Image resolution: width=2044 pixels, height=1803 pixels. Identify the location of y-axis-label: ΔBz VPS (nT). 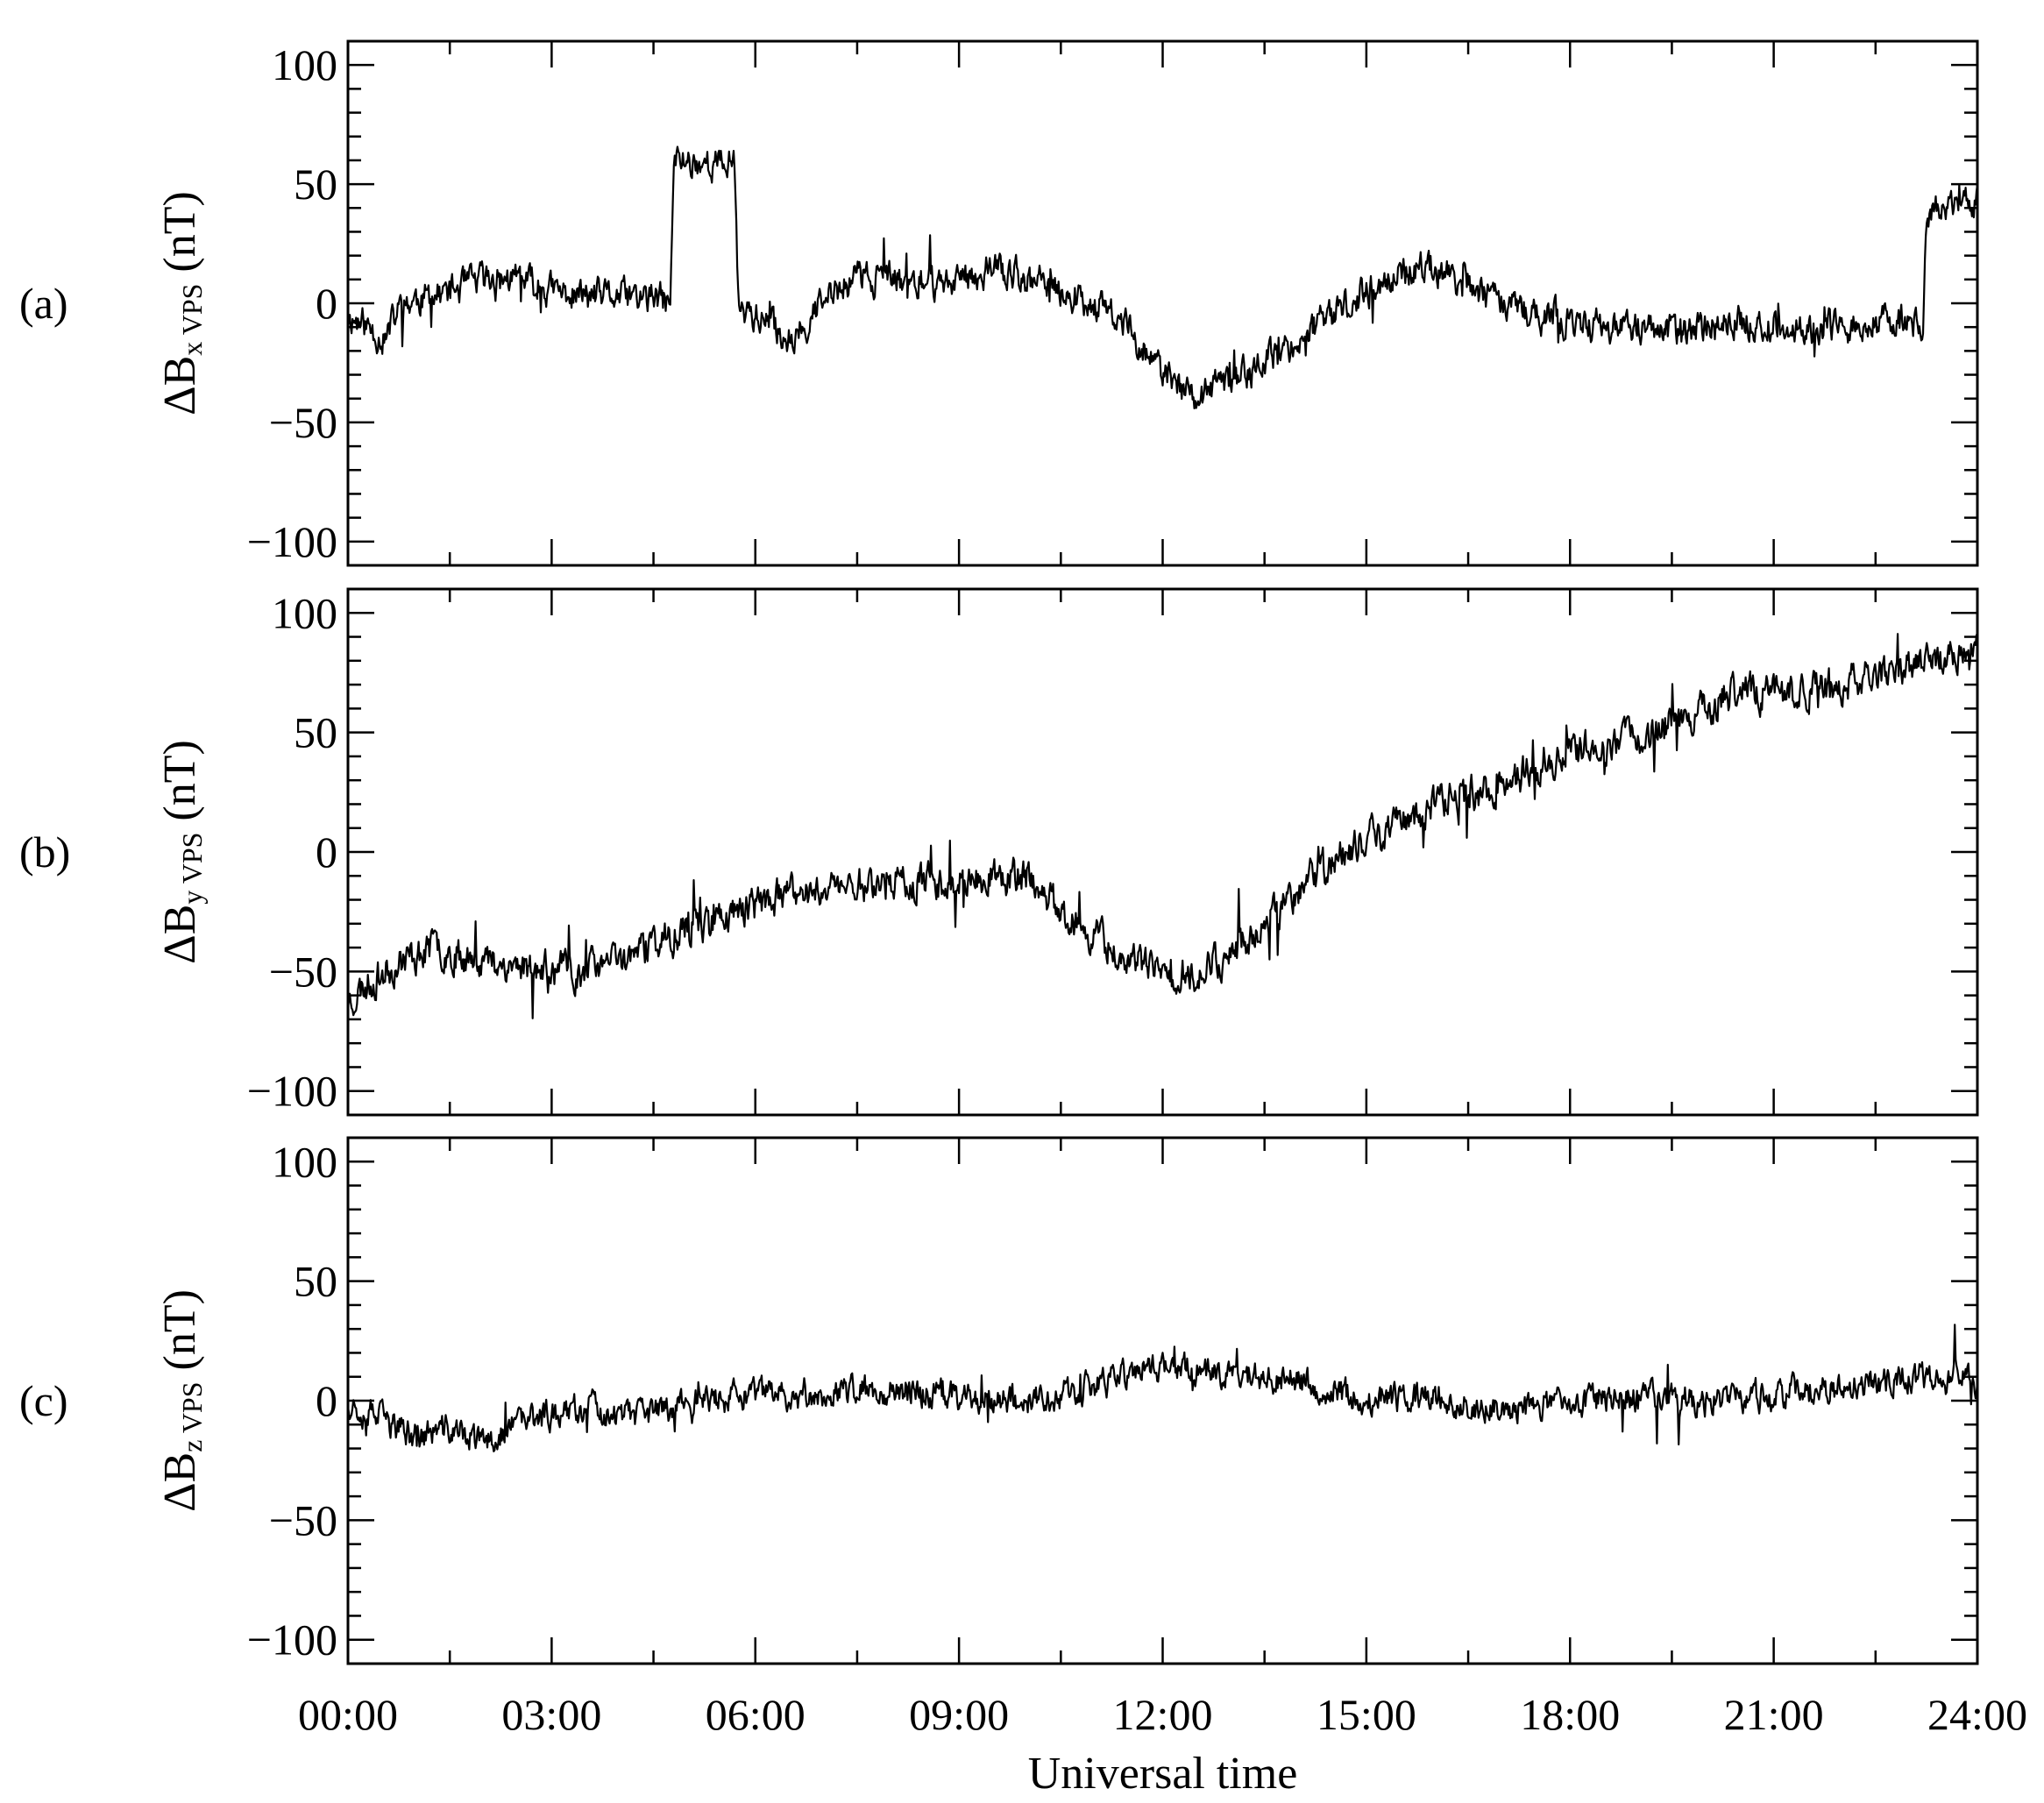
(181, 1400).